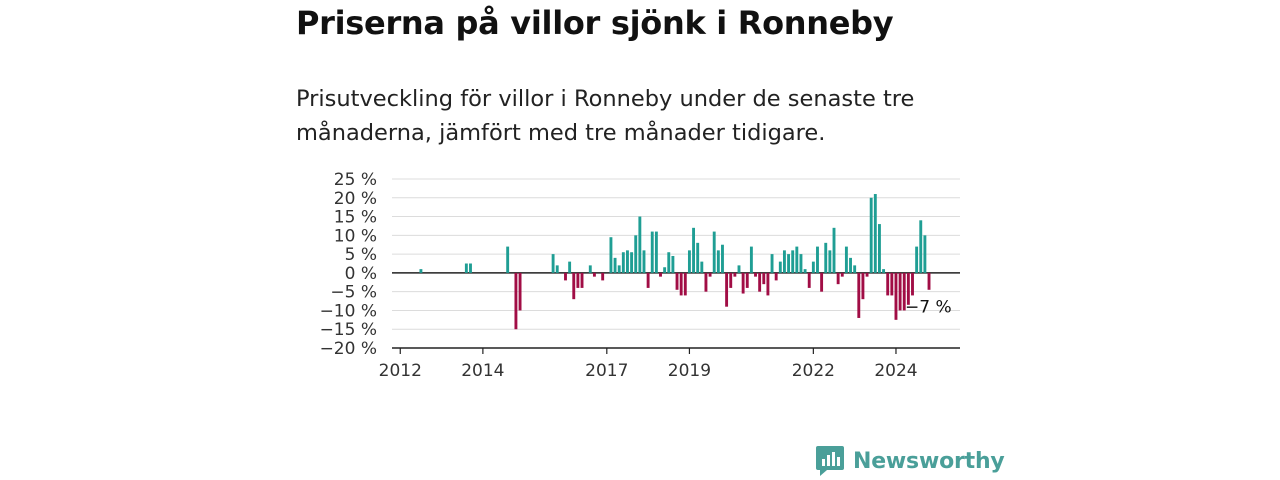  I want to click on y-tick-label: −5 %, so click(353, 293).